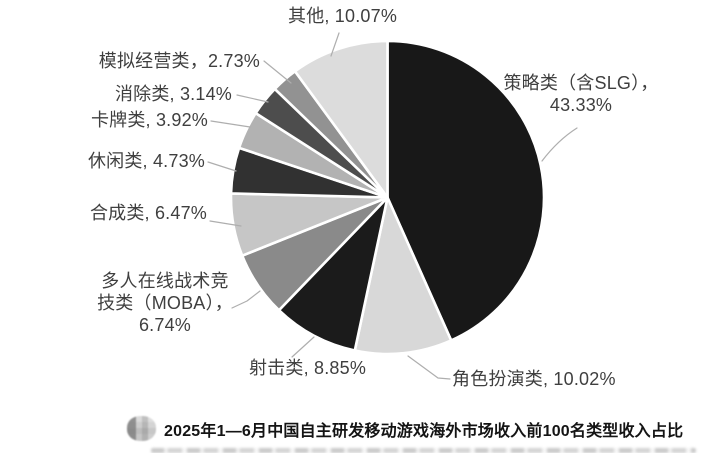  I want to click on chart-title: 2025年1—6月中国自主研发移动游戏海外市场收入前100名类型收入占比, so click(424, 431).